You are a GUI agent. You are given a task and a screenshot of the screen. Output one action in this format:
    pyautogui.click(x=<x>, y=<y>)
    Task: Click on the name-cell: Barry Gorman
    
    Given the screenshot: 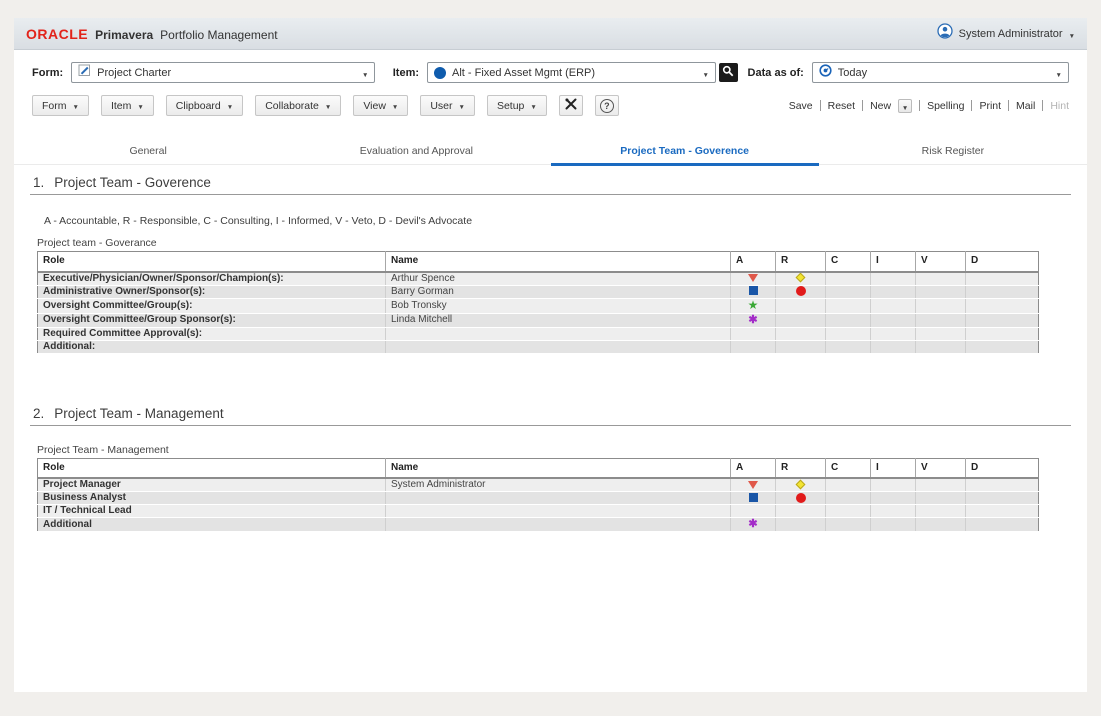 What is the action you would take?
    pyautogui.click(x=558, y=292)
    